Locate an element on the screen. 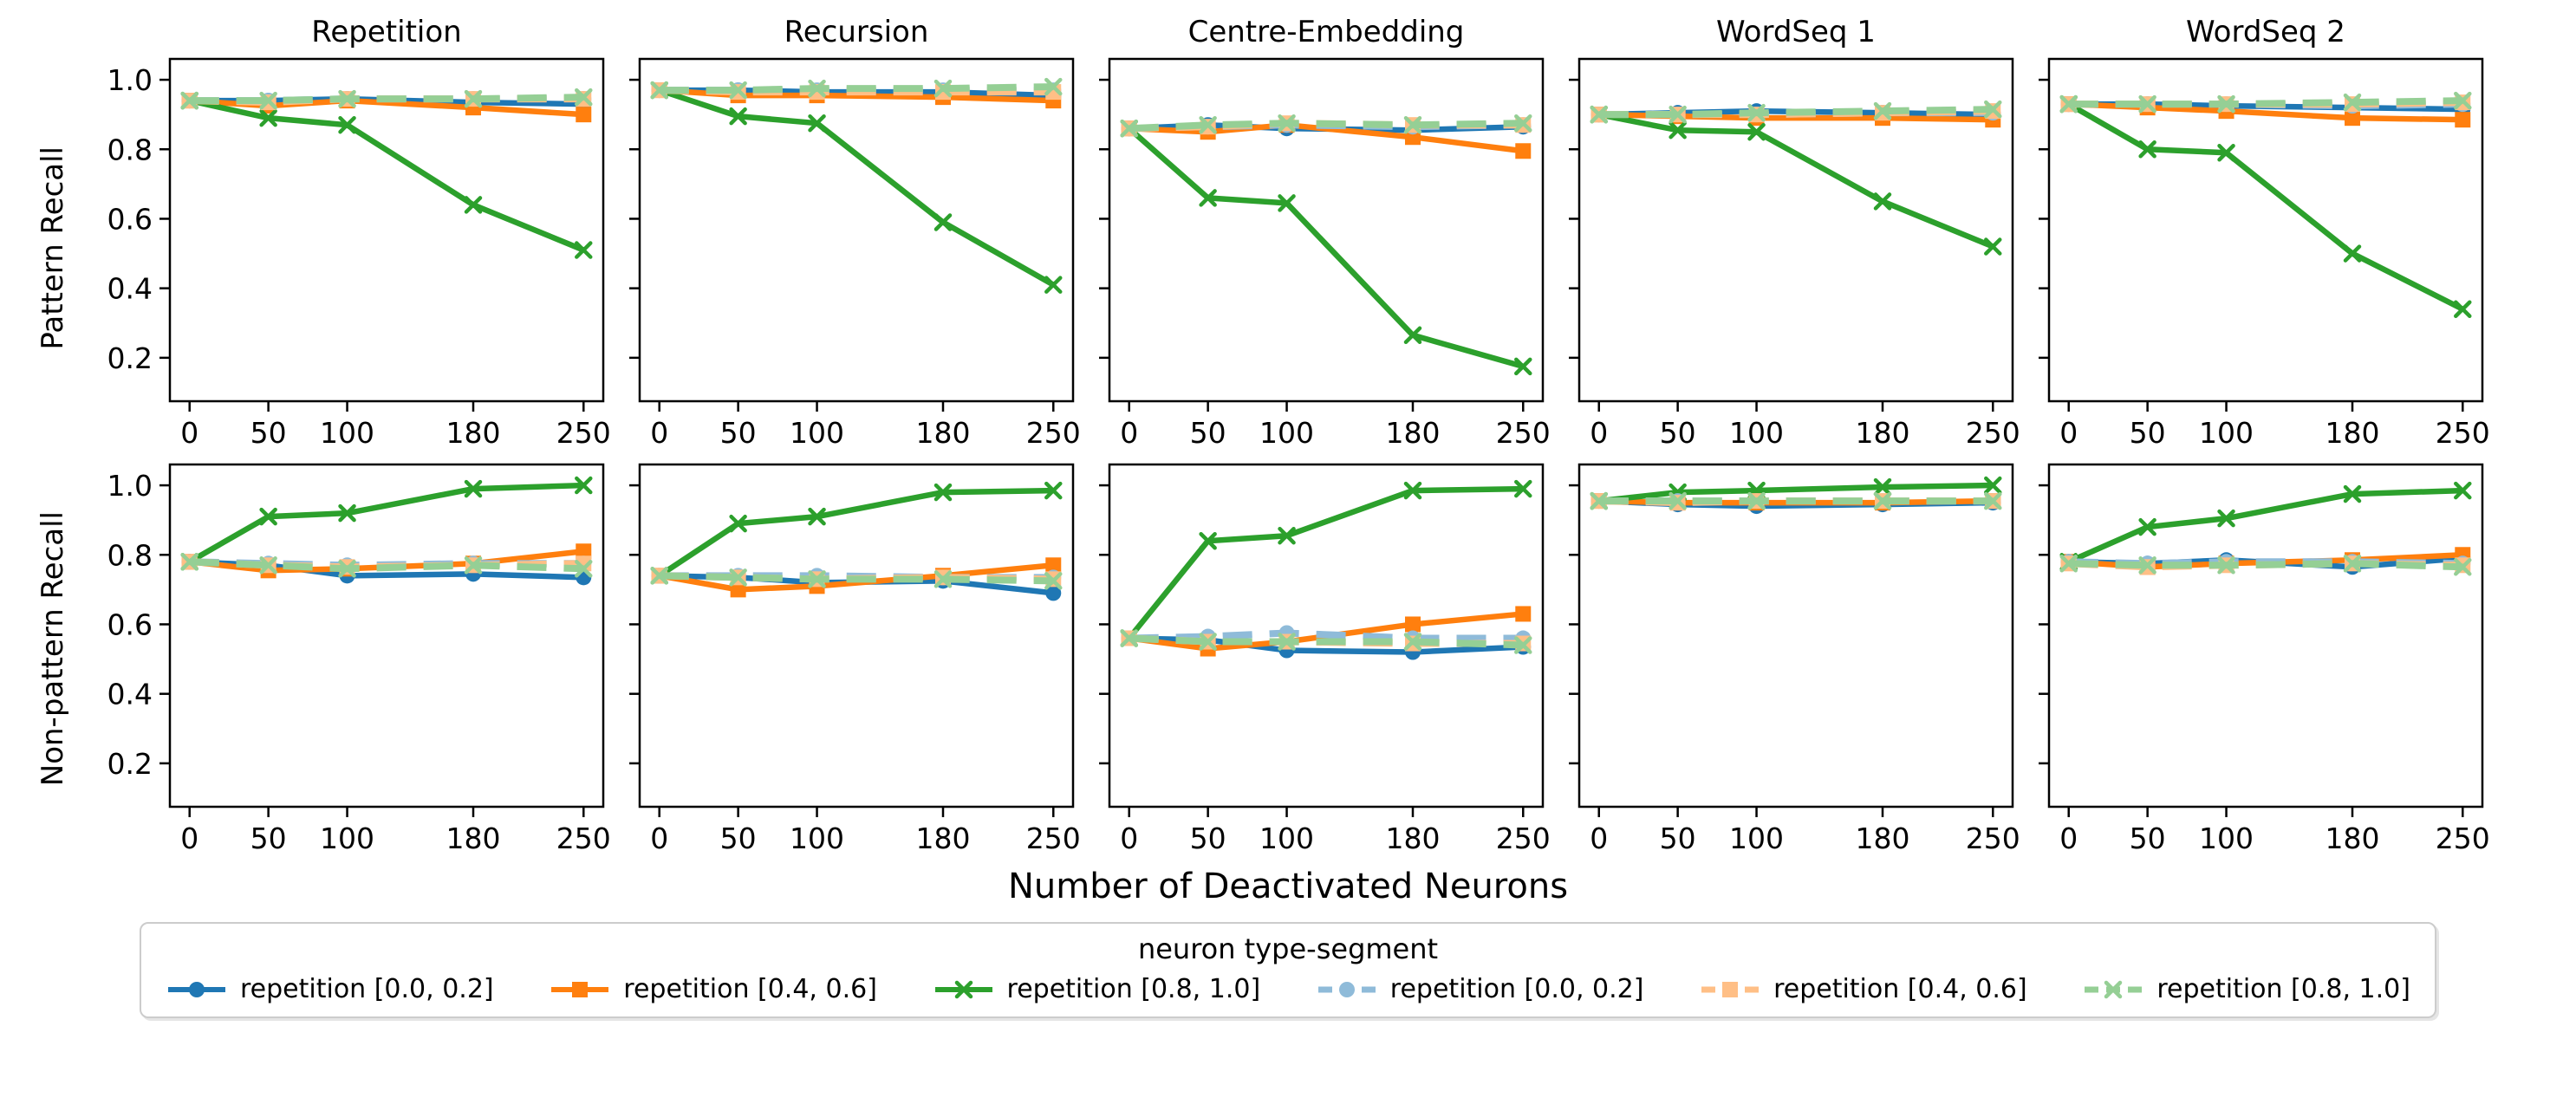 Image resolution: width=2576 pixels, height=1104 pixels. y-axis-label-text: Non-pattern Recall is located at coordinates (53, 649).